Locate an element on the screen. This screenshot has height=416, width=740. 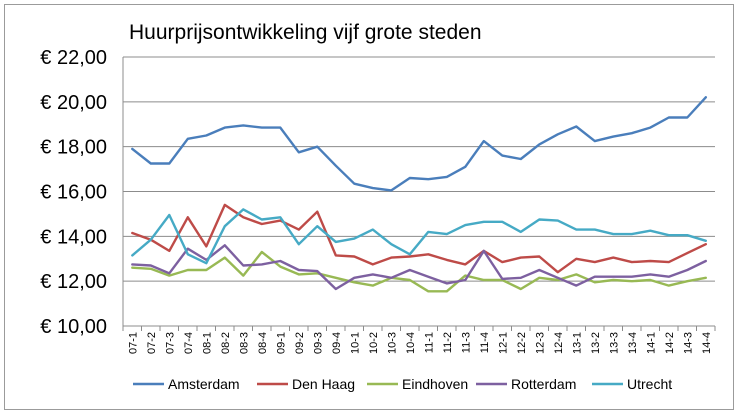
legend-label: Rotterdam is located at coordinates (543, 384).